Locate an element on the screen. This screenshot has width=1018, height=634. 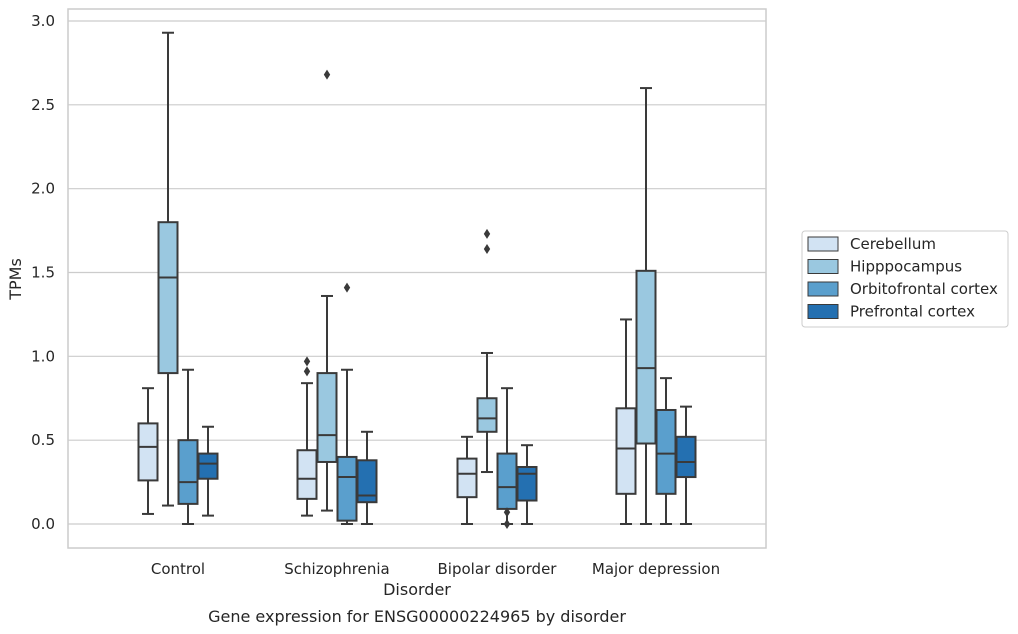
y-tick-label: 0.5 is located at coordinates (43, 440).